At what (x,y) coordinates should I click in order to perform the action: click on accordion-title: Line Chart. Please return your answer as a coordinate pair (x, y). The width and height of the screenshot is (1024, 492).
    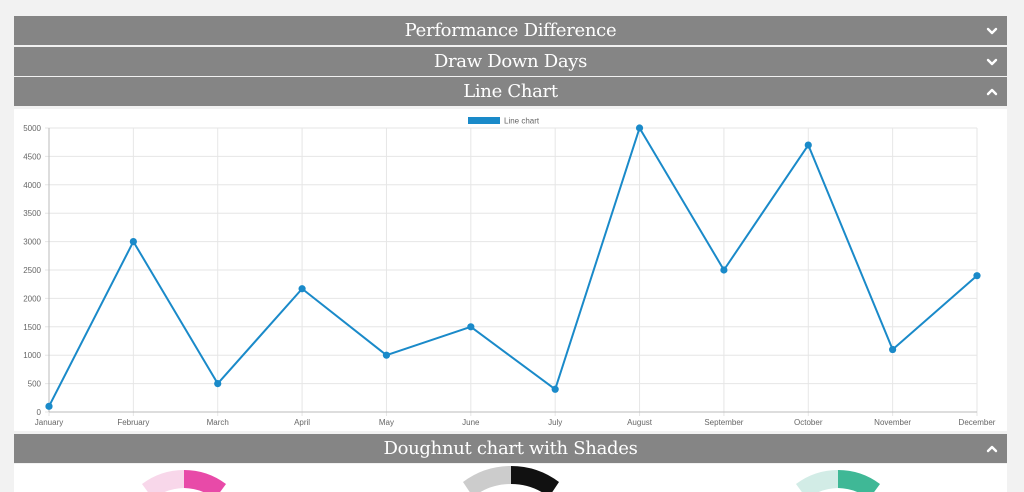
    Looking at the image, I should click on (510, 91).